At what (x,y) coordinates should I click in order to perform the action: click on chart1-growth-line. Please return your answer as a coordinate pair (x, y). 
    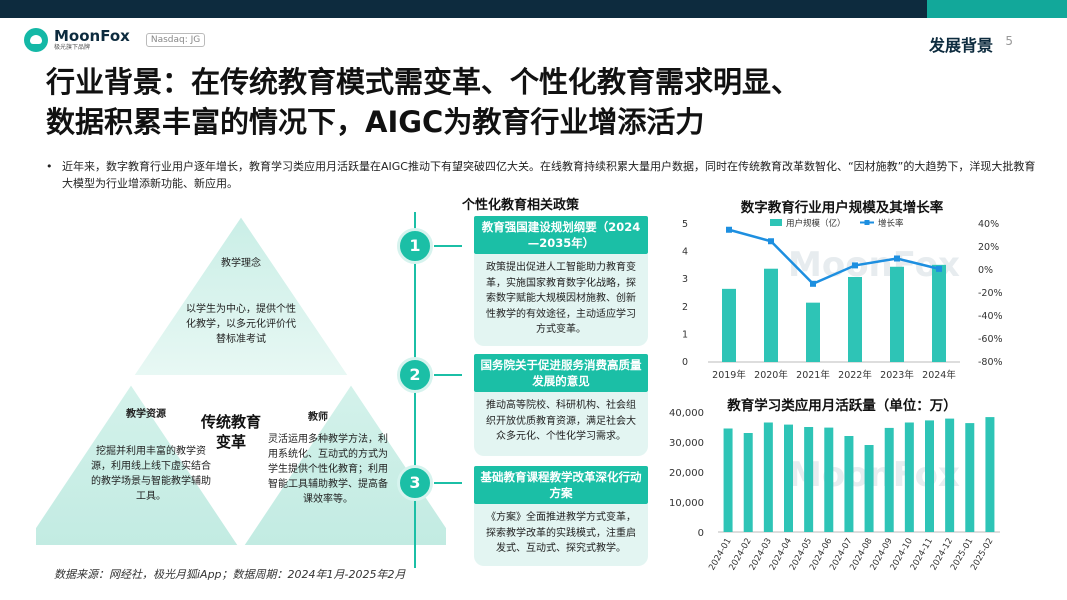
    Looking at the image, I should click on (834, 257).